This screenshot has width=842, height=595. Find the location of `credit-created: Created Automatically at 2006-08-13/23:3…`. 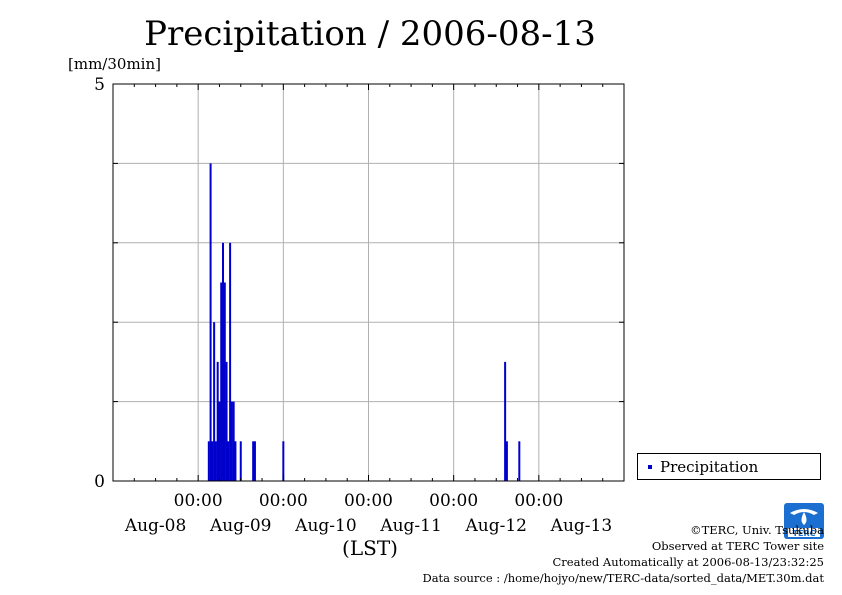

credit-created: Created Automatically at 2006-08-13/23:3… is located at coordinates (688, 562).